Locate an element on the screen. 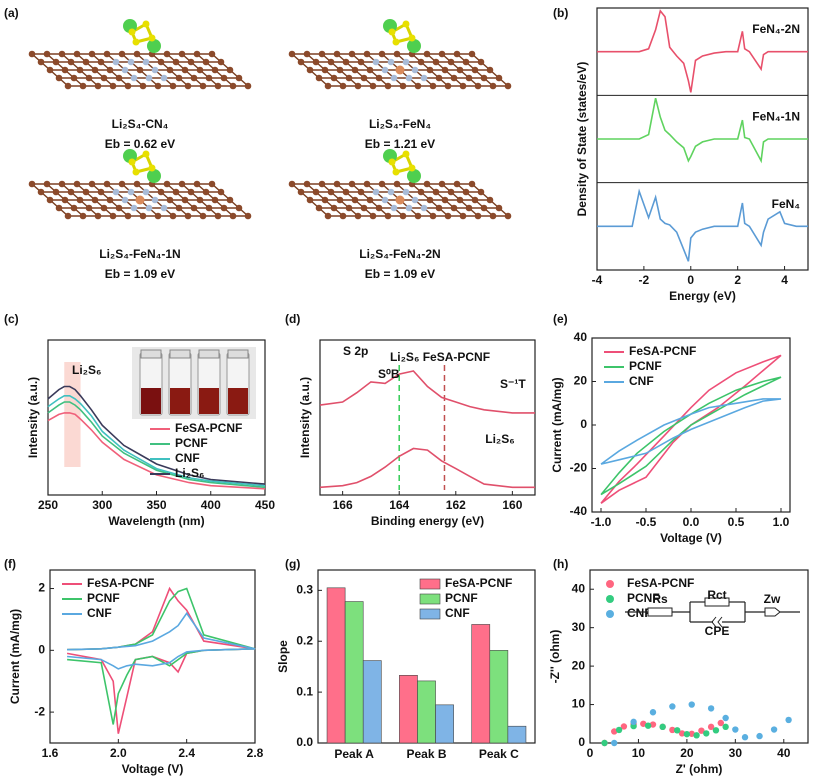 This screenshot has width=813, height=783. fe-atom is located at coordinates (400, 70).